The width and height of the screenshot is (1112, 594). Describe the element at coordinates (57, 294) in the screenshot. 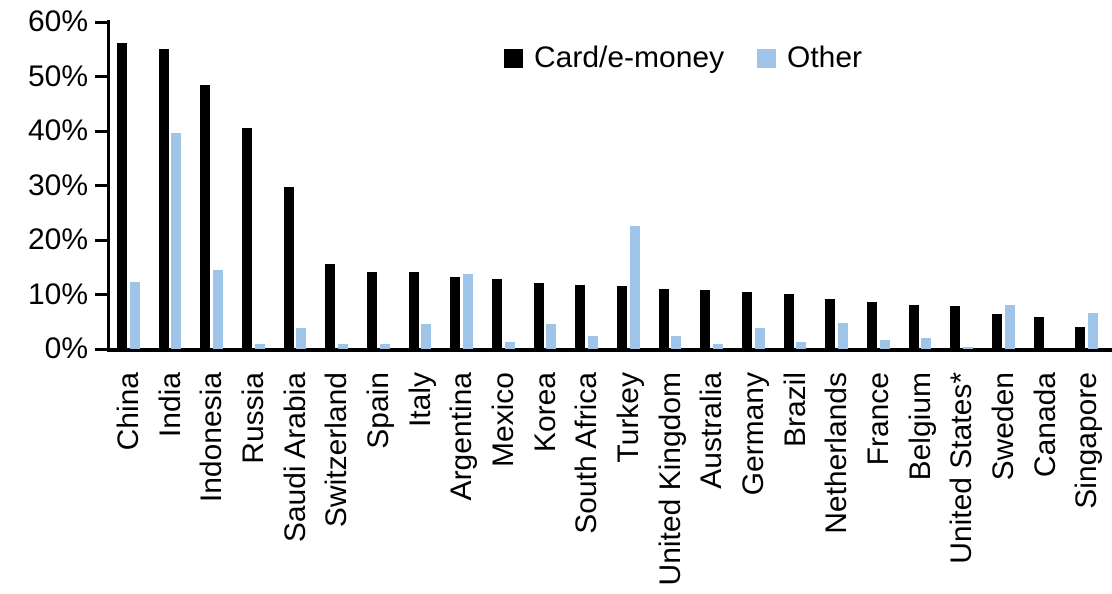

I see `y-axis-label-10: 10%` at that location.